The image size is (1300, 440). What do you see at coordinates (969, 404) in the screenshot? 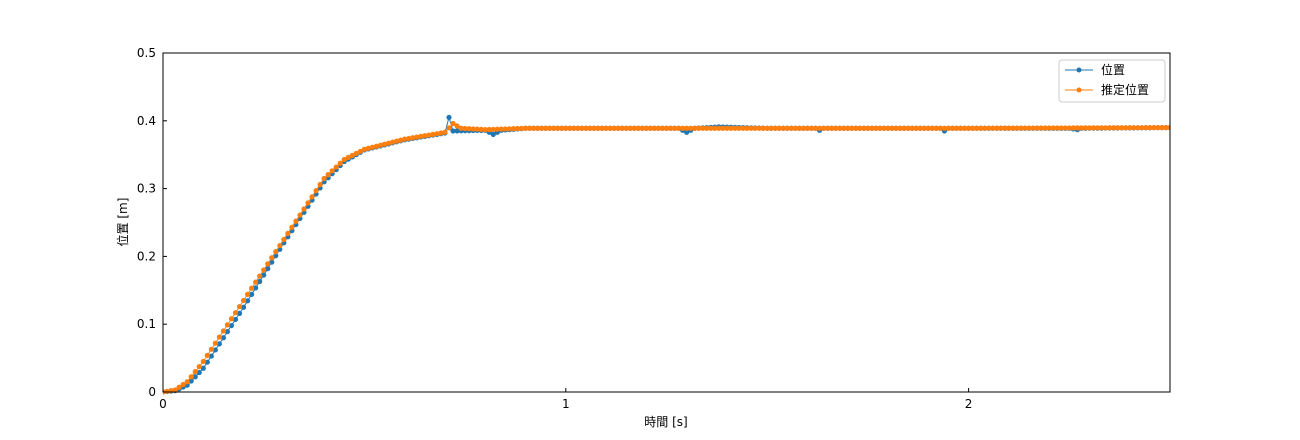
I see `x-tick-label: 2` at bounding box center [969, 404].